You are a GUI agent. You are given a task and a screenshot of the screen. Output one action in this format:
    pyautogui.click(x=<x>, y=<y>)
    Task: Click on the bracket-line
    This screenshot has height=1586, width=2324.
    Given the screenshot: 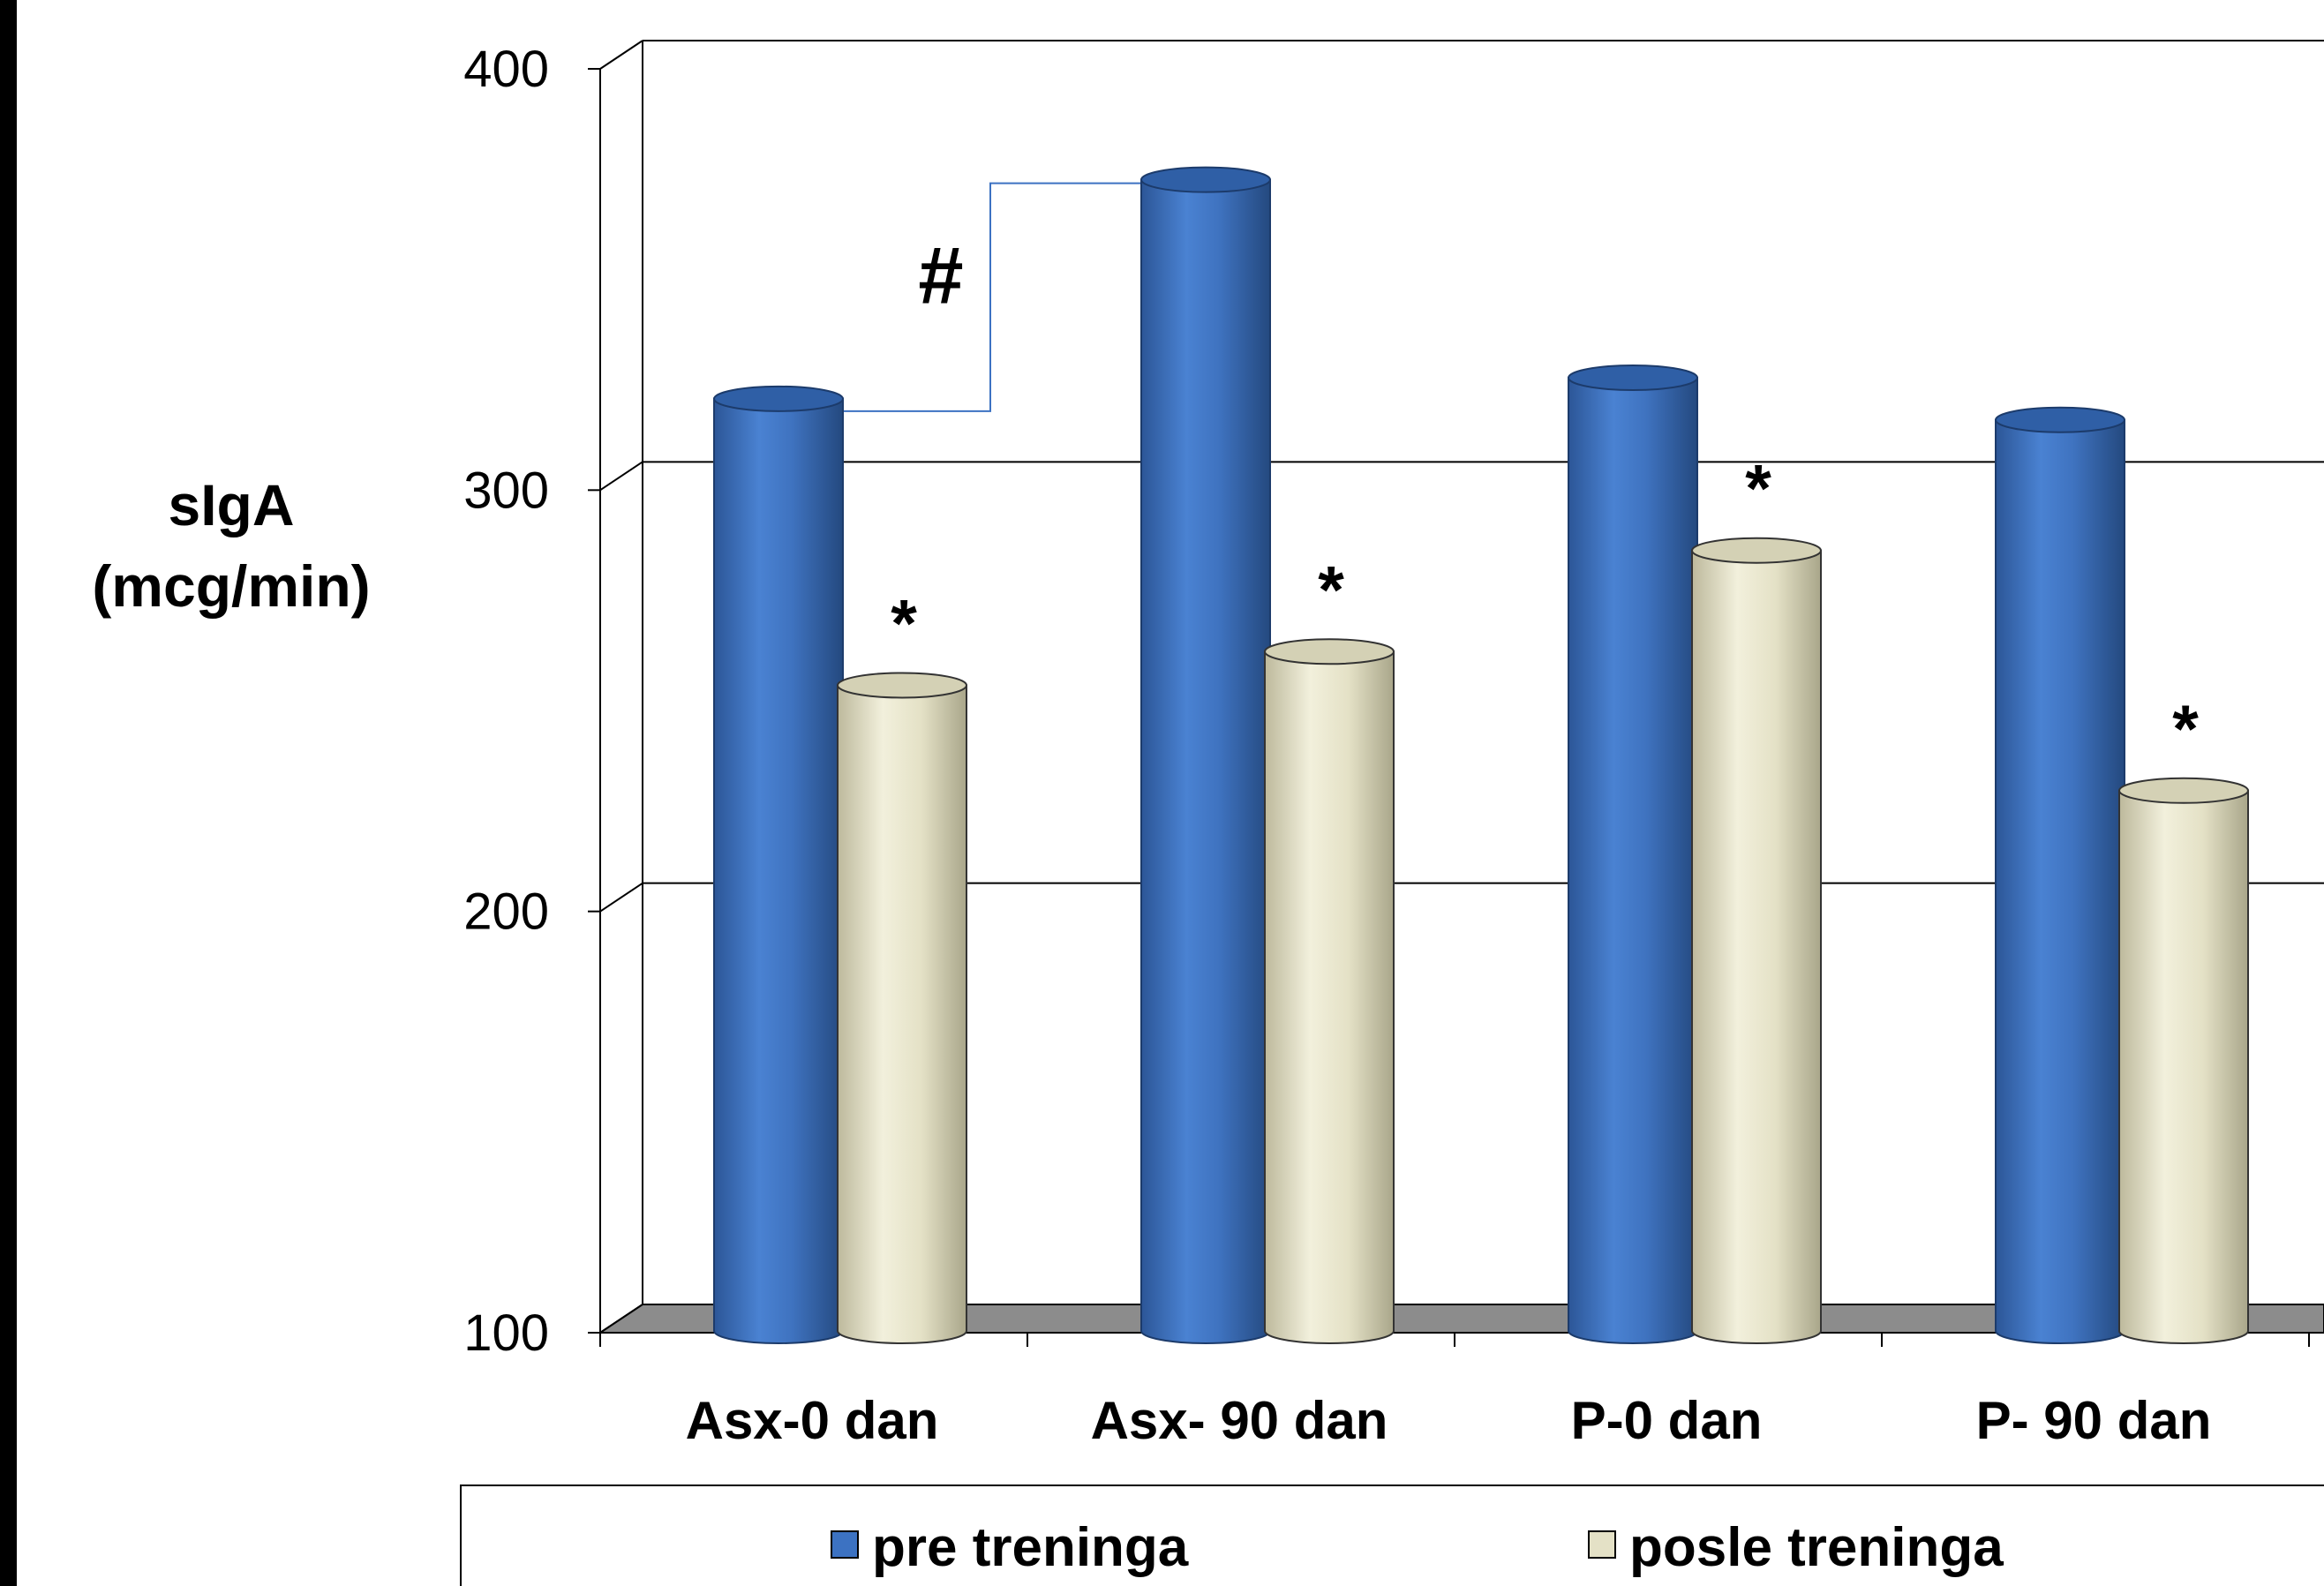 What is the action you would take?
    pyautogui.click(x=1022, y=297)
    